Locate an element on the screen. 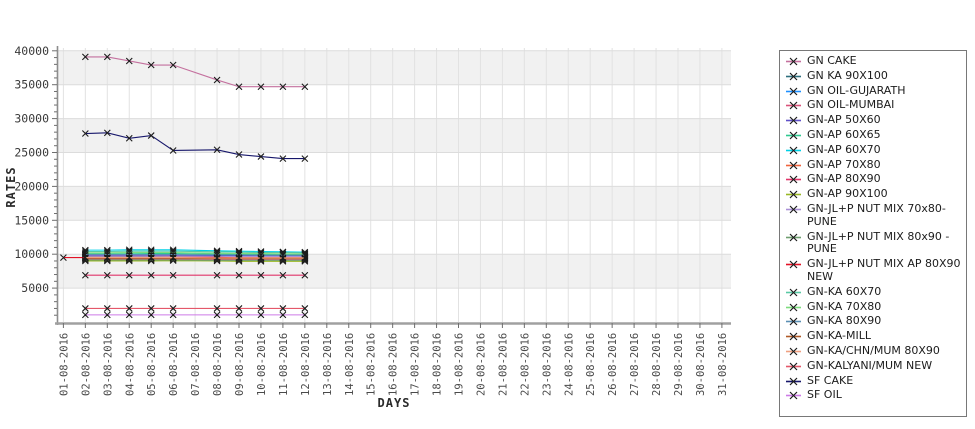 The width and height of the screenshot is (975, 429). x-tick-label: 11-08-2016 is located at coordinates (284, 364).